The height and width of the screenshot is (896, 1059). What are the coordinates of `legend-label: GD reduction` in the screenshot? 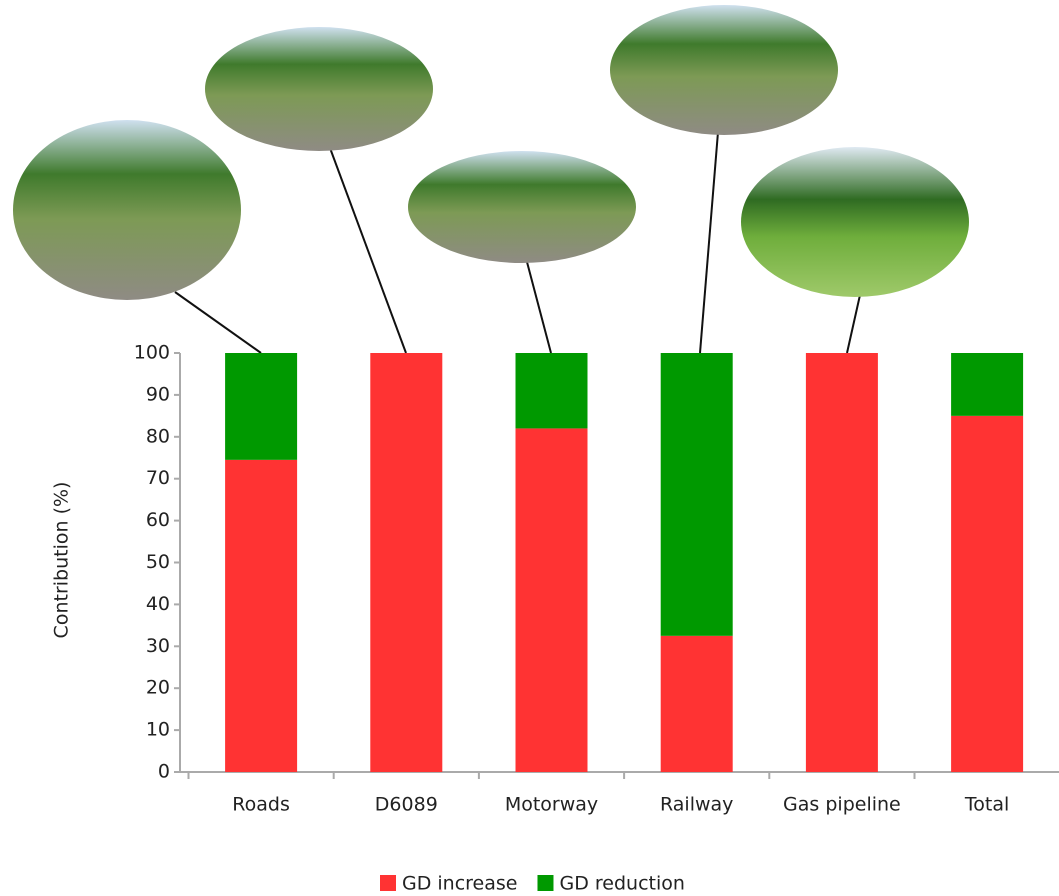 It's located at (621, 884).